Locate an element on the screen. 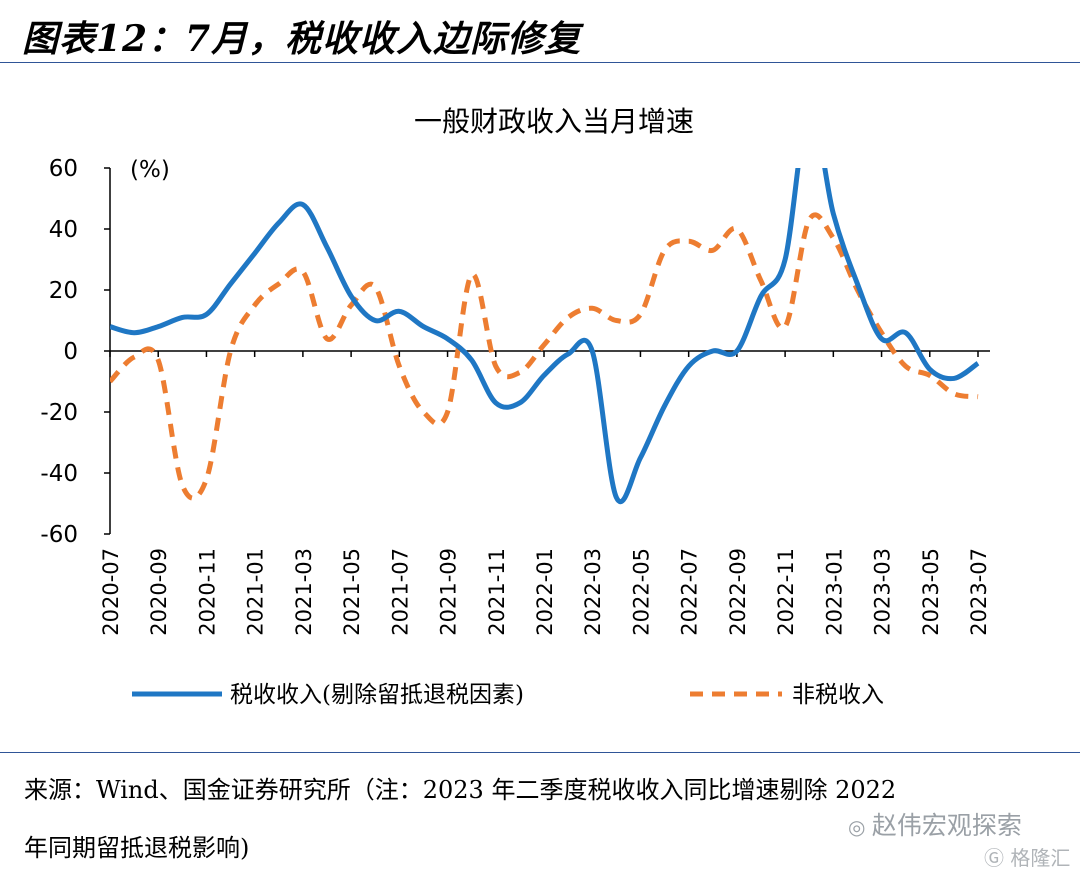 This screenshot has height=871, width=1080. source-note-line2: 年同期留抵退税影响) is located at coordinates (137, 848).